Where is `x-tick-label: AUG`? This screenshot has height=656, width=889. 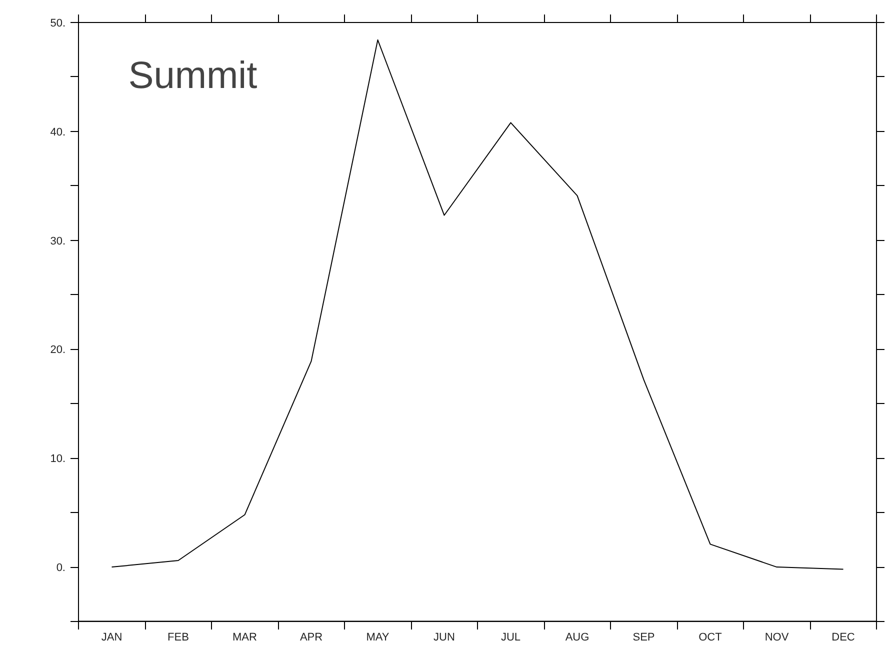
x-tick-label: AUG is located at coordinates (577, 638).